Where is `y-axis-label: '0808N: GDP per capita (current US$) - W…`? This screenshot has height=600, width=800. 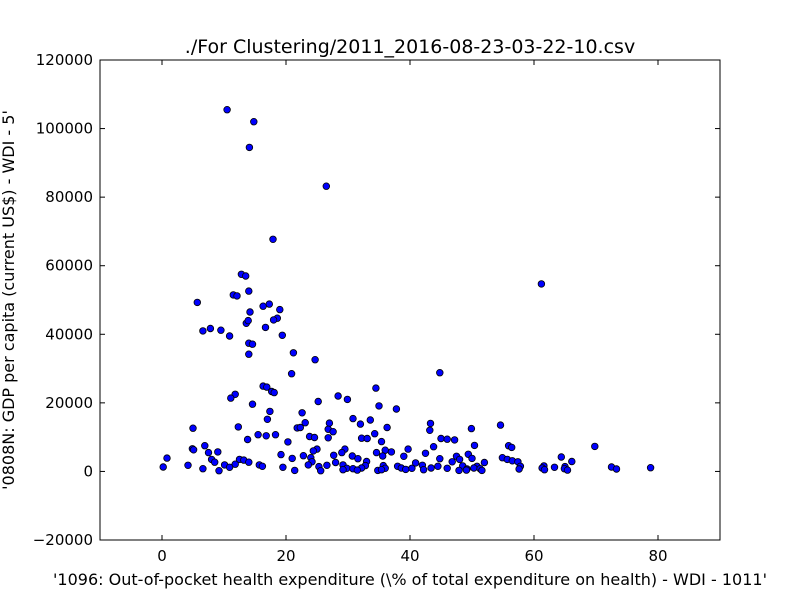 y-axis-label: '0808N: GDP per capita (current US$) - W… is located at coordinates (9, 300).